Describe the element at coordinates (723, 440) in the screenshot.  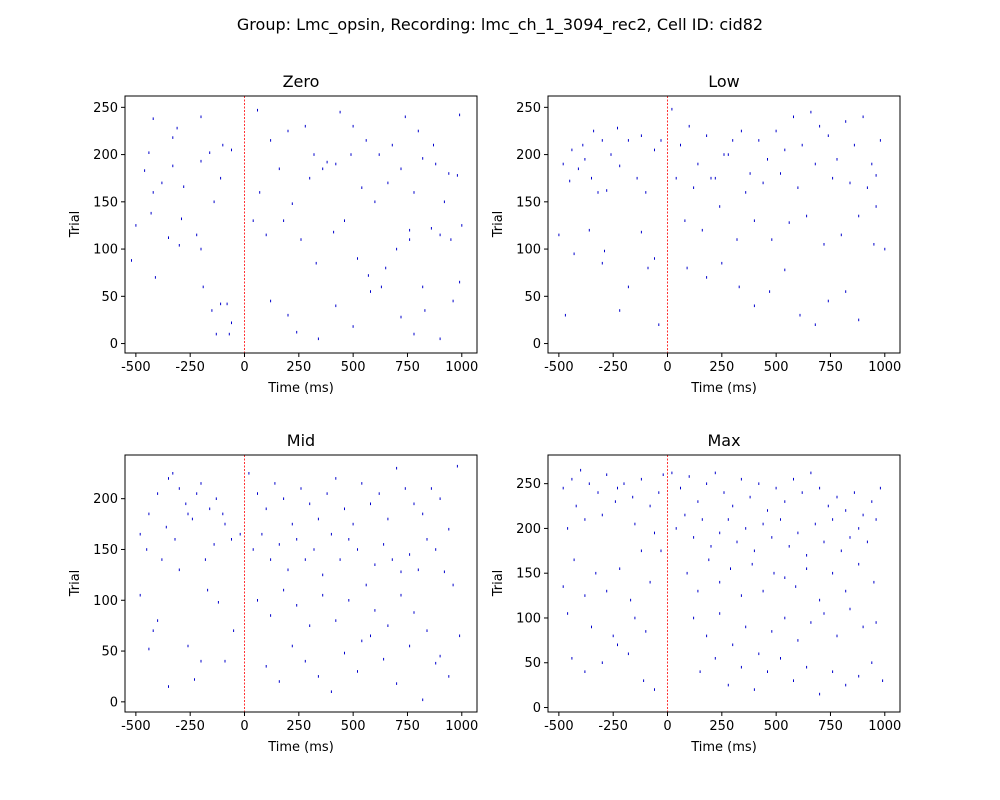
I see `panel-title: Max` at that location.